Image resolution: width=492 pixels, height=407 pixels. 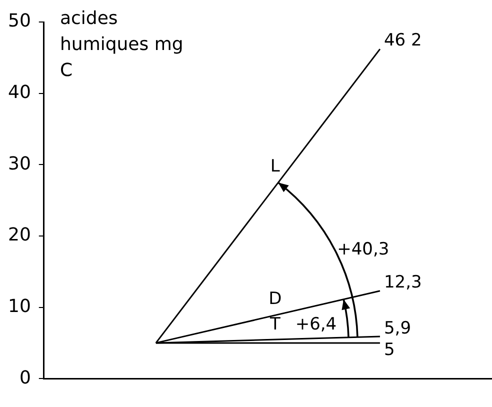 What do you see at coordinates (363, 249) in the screenshot?
I see `annotation: +40,3` at bounding box center [363, 249].